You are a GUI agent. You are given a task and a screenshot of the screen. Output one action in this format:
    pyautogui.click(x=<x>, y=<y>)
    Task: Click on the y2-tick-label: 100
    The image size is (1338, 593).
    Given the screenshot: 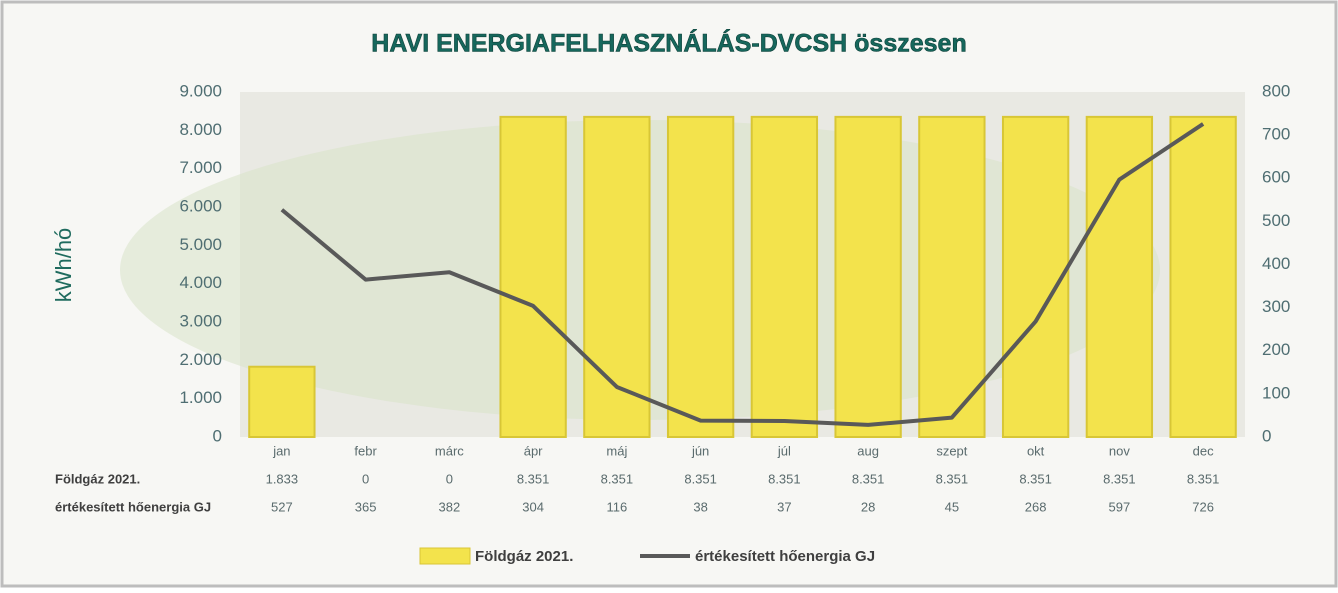 What is the action you would take?
    pyautogui.click(x=1276, y=392)
    